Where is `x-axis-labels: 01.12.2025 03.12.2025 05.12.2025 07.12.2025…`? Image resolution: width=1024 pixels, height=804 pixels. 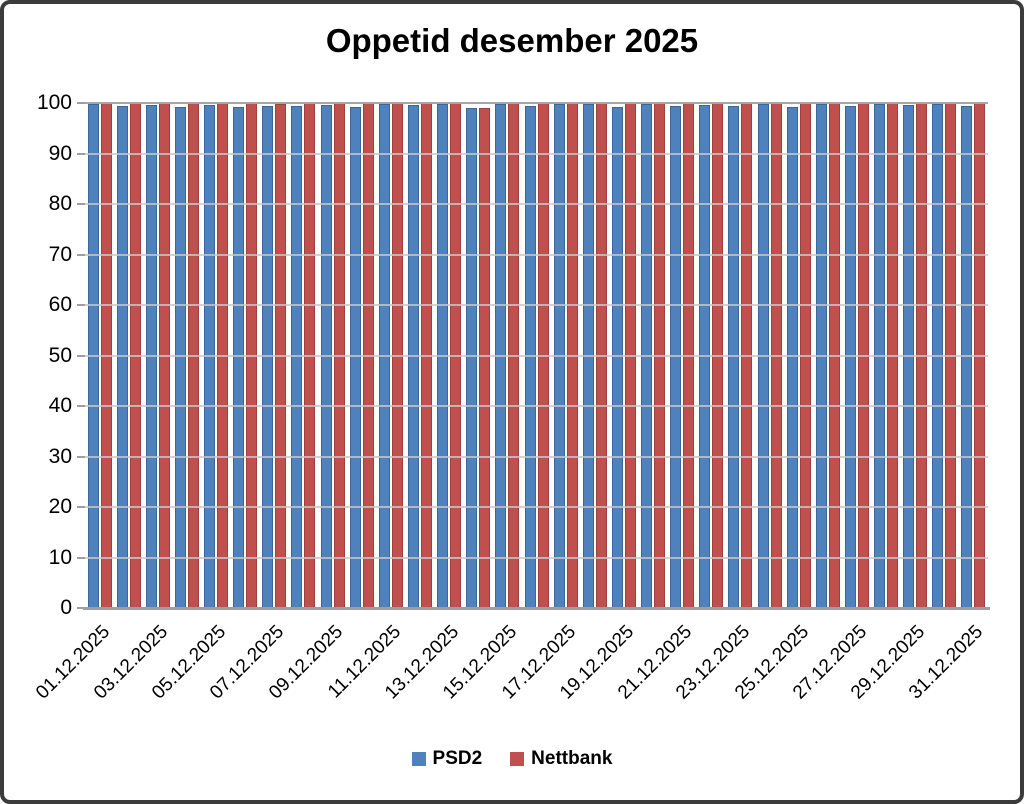
x-axis-labels: 01.12.2025 03.12.2025 05.12.2025 07.12.2025… is located at coordinates (510, 676).